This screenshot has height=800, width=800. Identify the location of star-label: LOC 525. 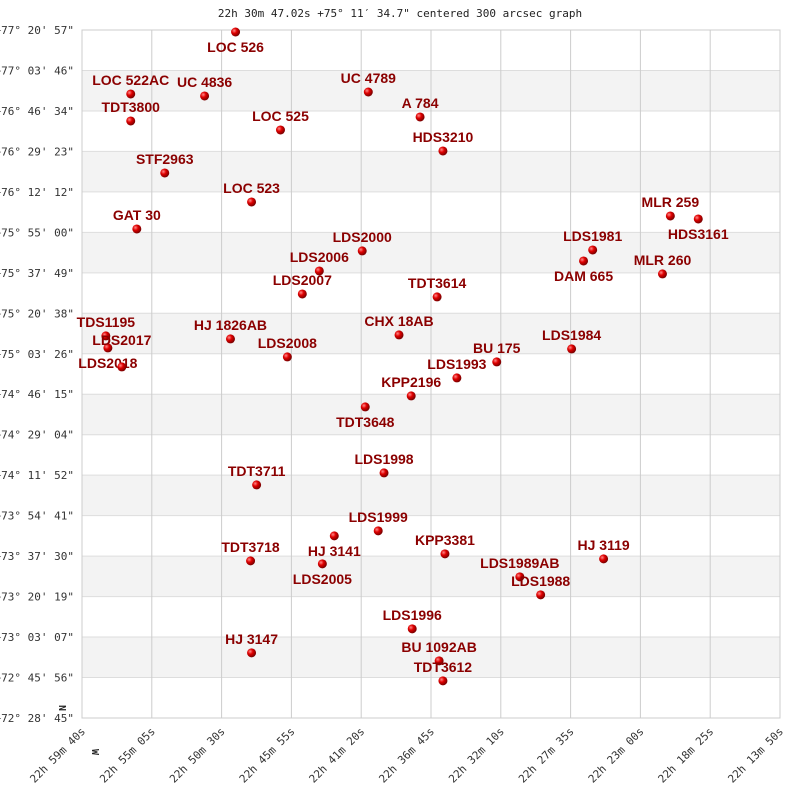
(280, 116).